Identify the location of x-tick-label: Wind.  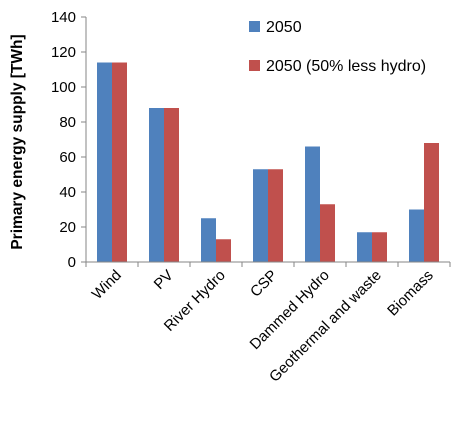
(107, 285).